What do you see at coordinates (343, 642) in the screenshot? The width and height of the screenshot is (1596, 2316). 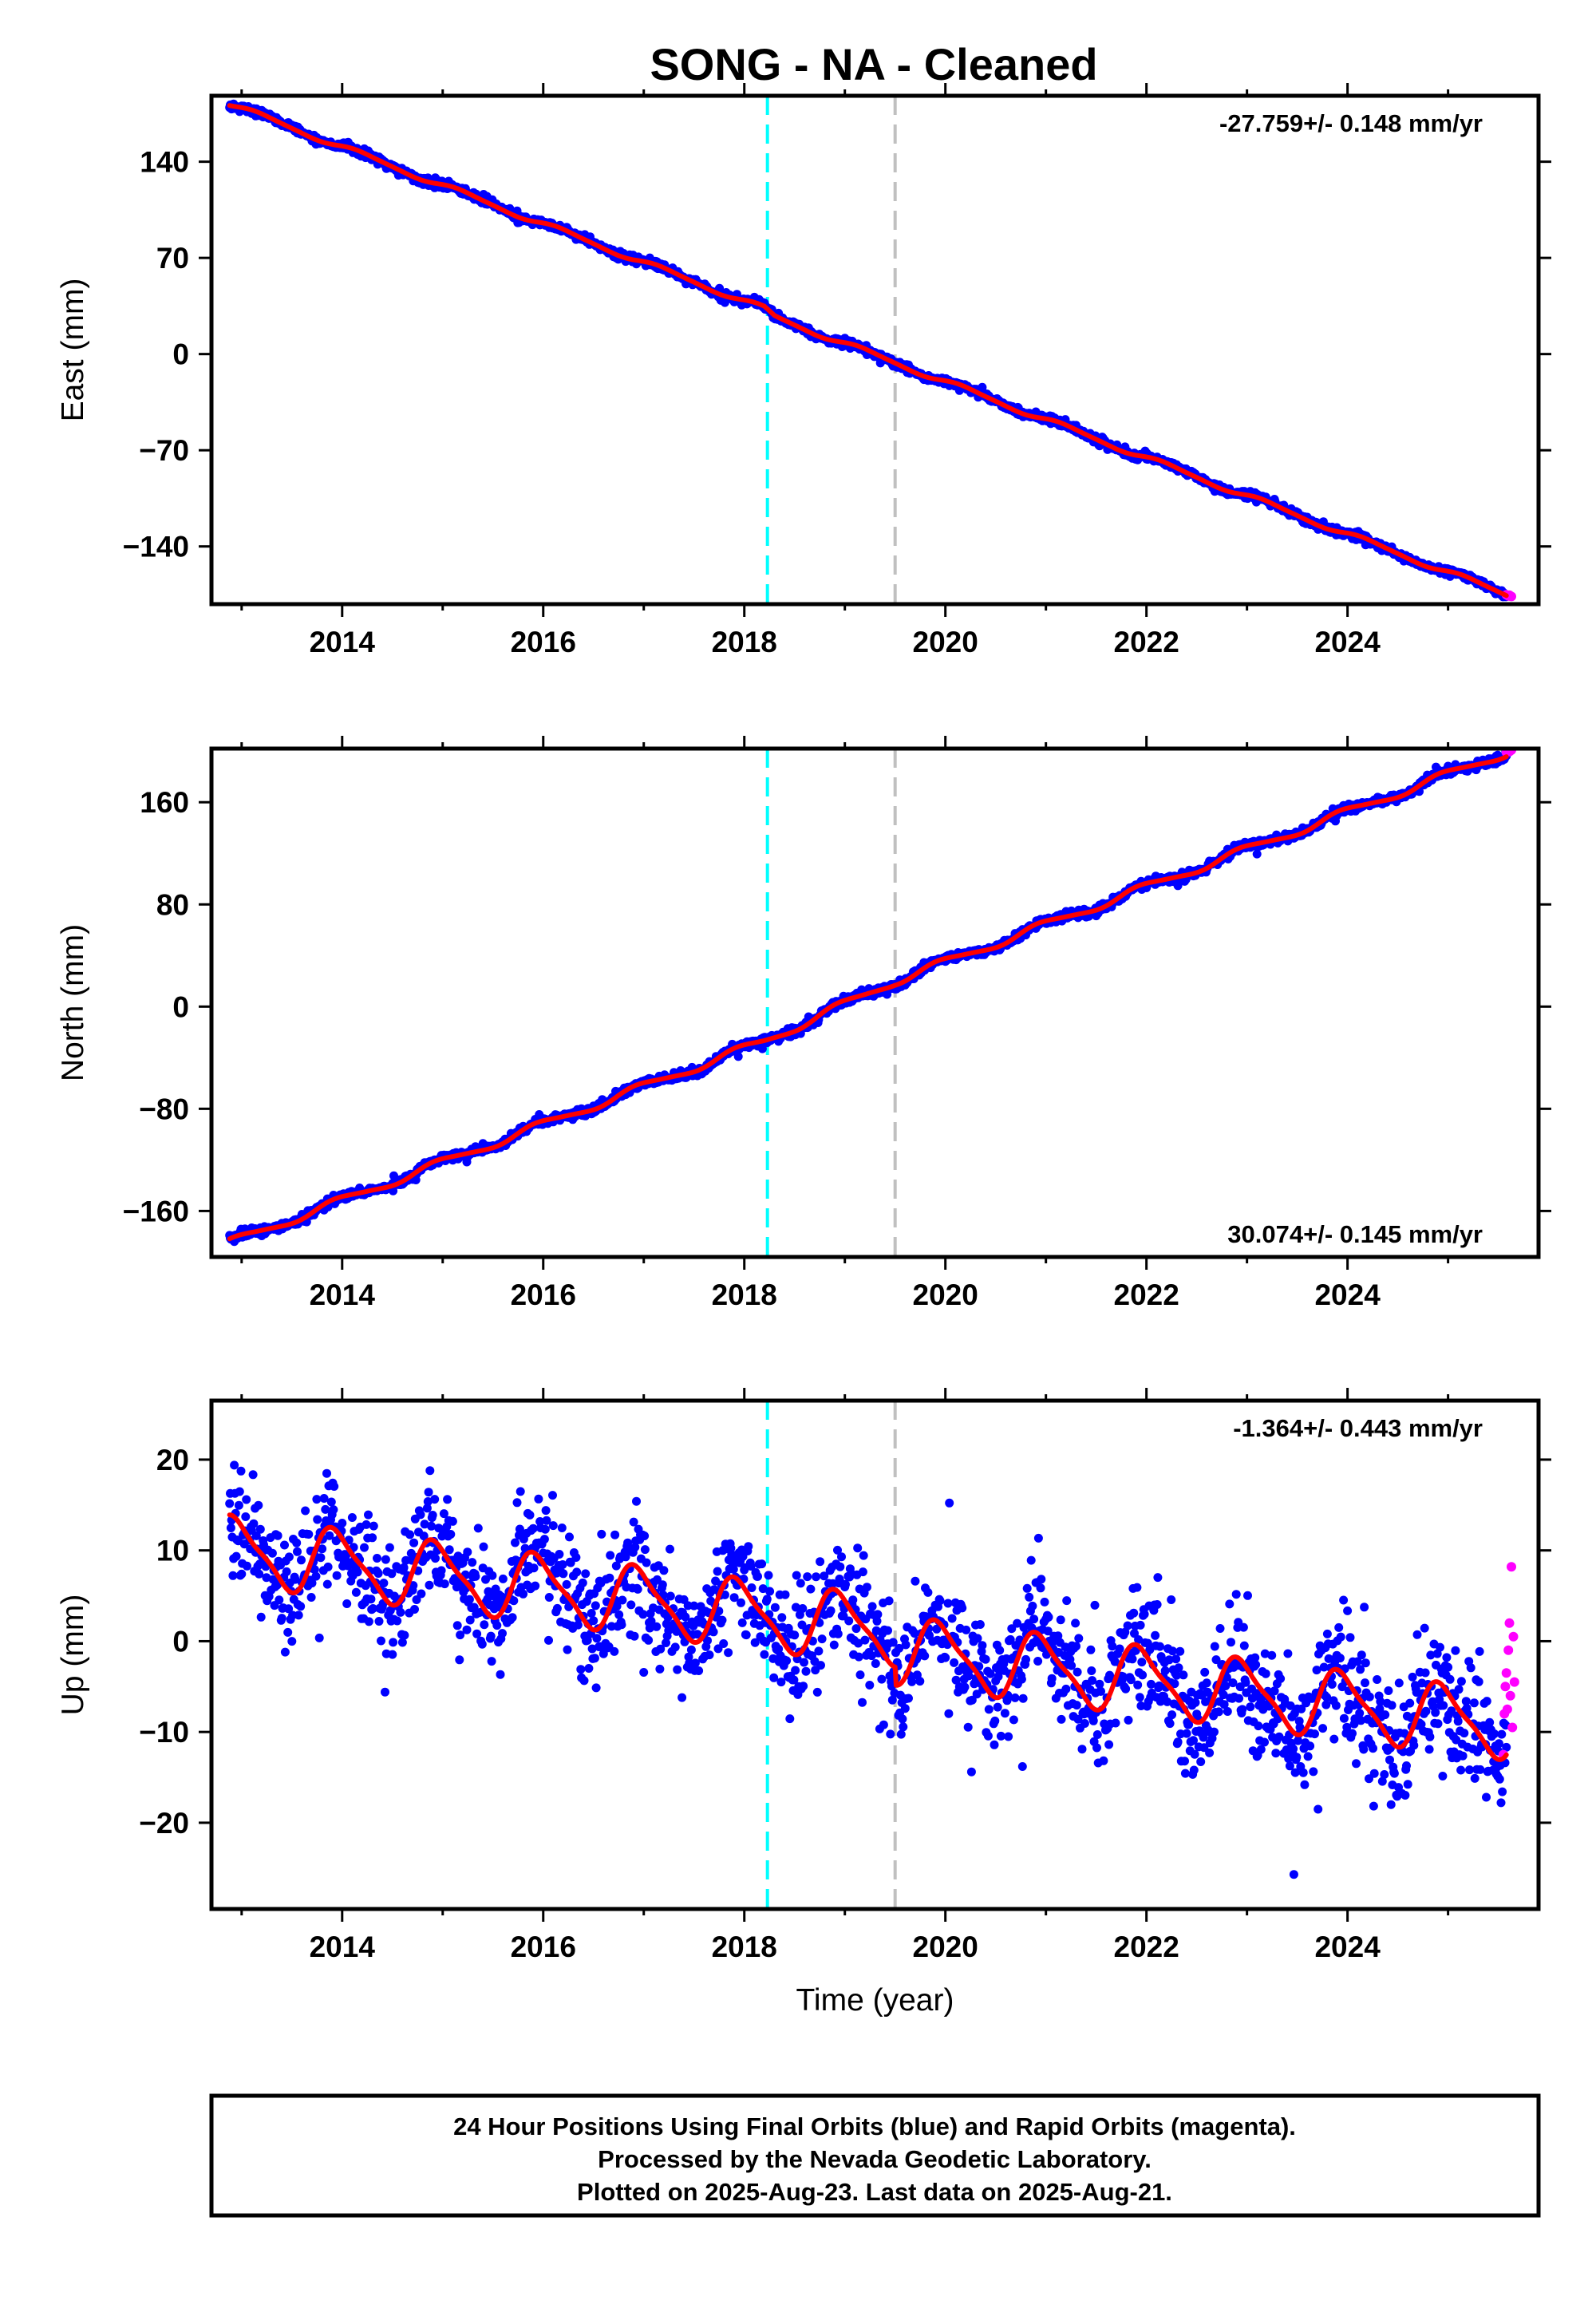 I see `east-x-tick-label: 2014` at bounding box center [343, 642].